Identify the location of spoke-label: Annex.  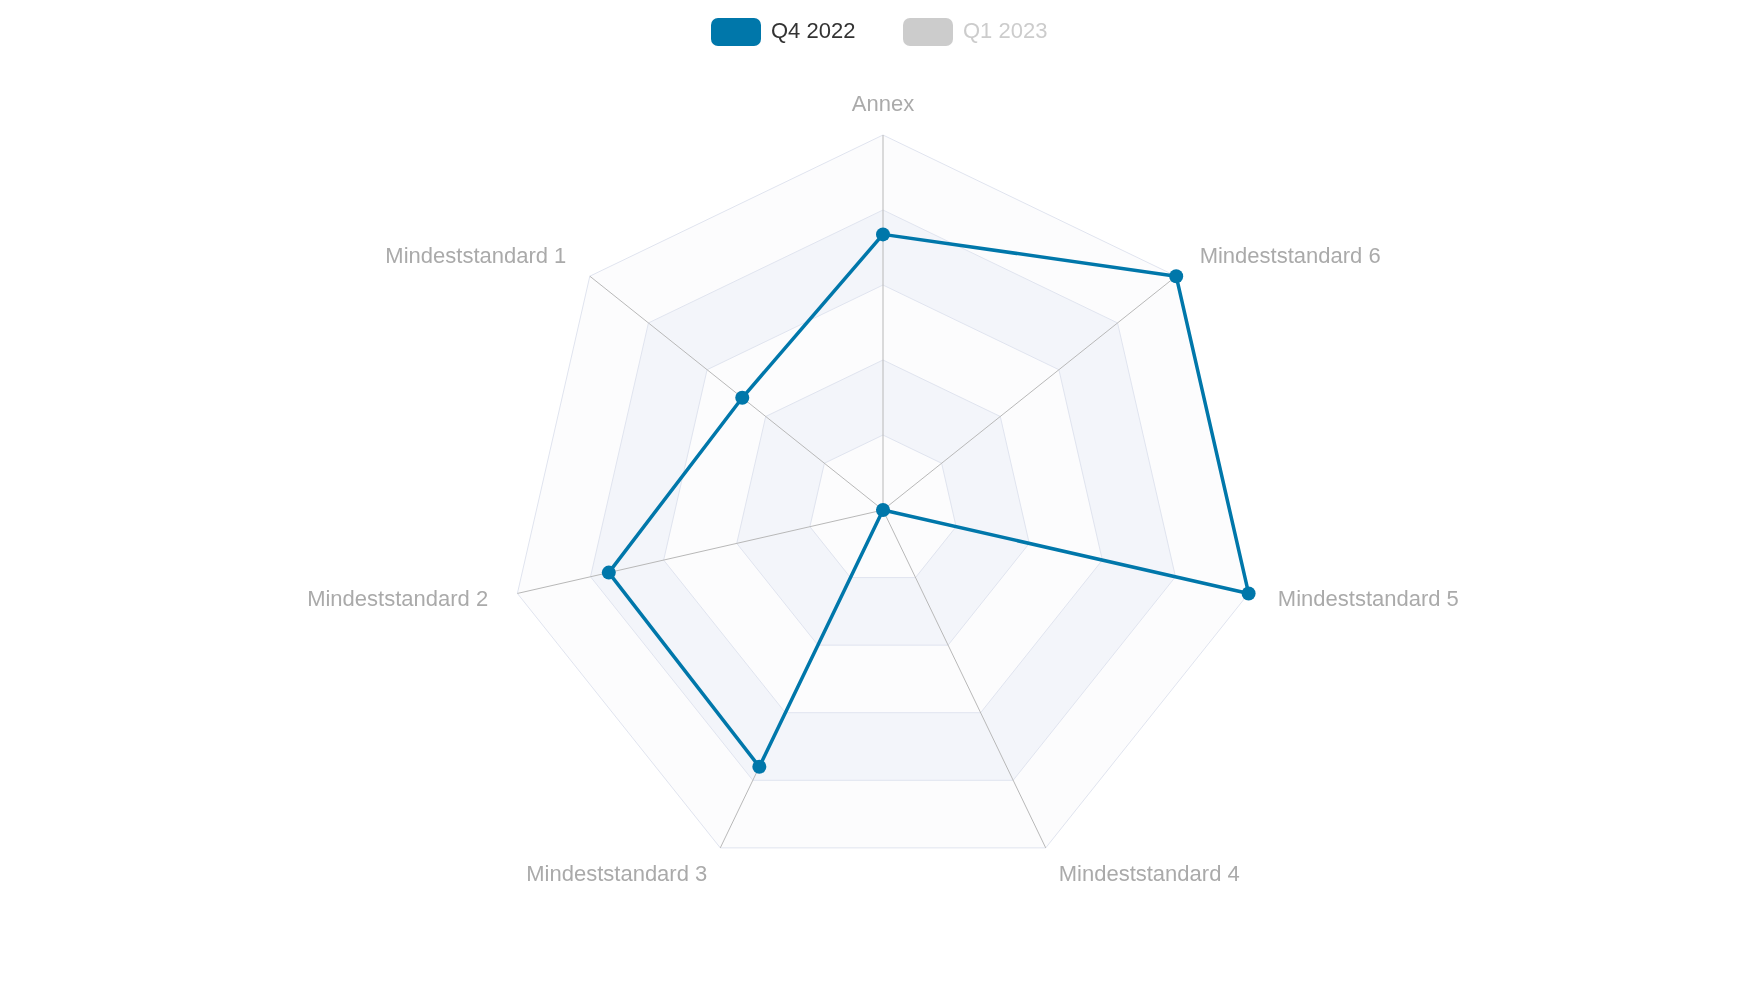
(883, 103).